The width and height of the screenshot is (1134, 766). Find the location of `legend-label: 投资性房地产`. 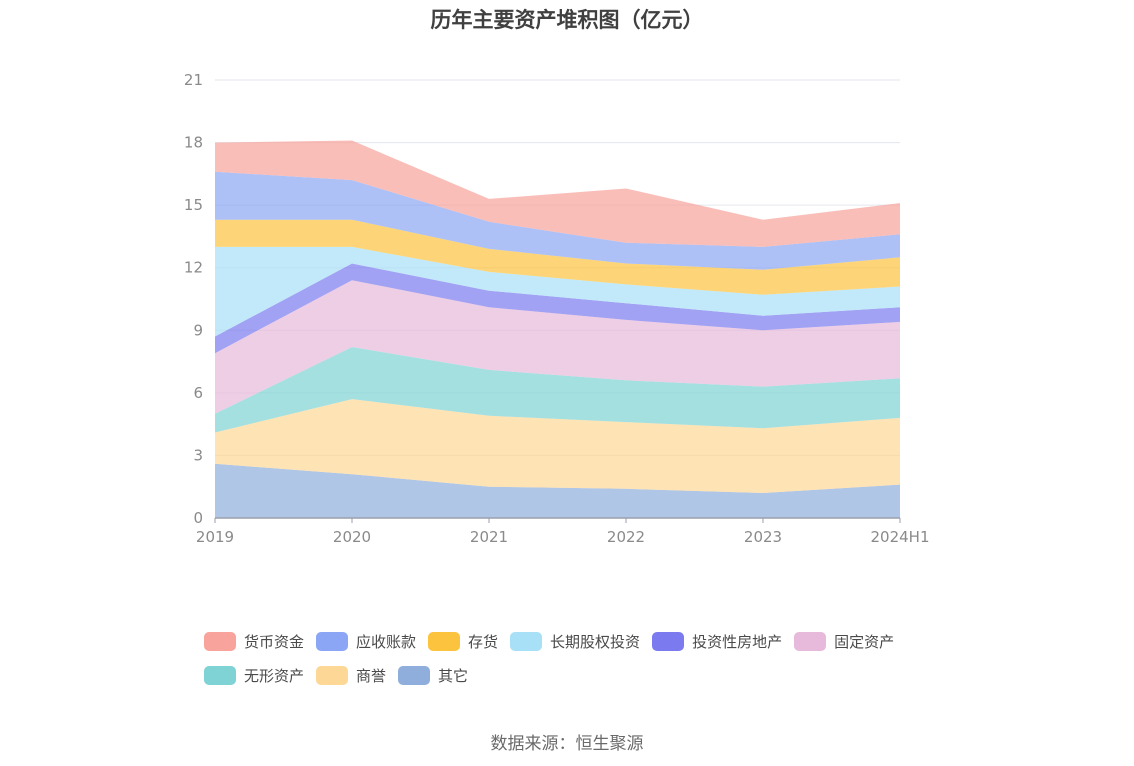

legend-label: 投资性房地产 is located at coordinates (737, 641).